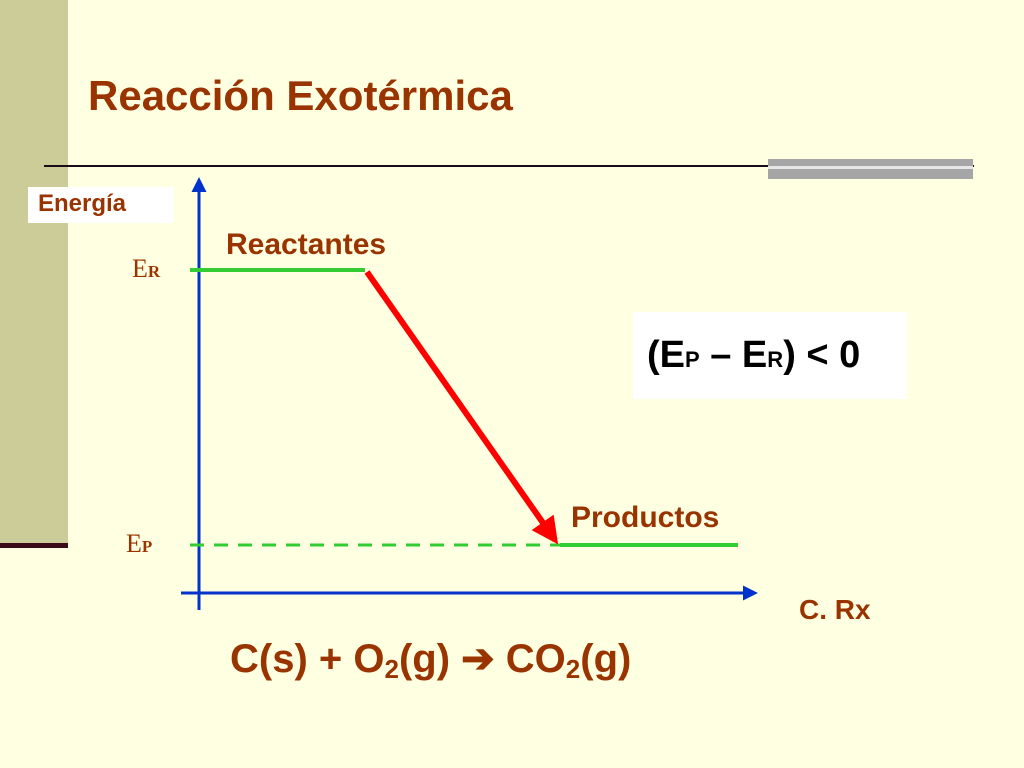 The width and height of the screenshot is (1024, 768). What do you see at coordinates (645, 517) in the screenshot?
I see `products-label: Productos` at bounding box center [645, 517].